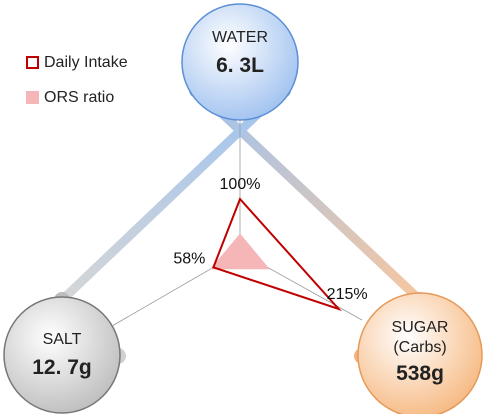 The height and width of the screenshot is (414, 488). Describe the element at coordinates (79, 97) in the screenshot. I see `legend-label: ORS ratio` at that location.